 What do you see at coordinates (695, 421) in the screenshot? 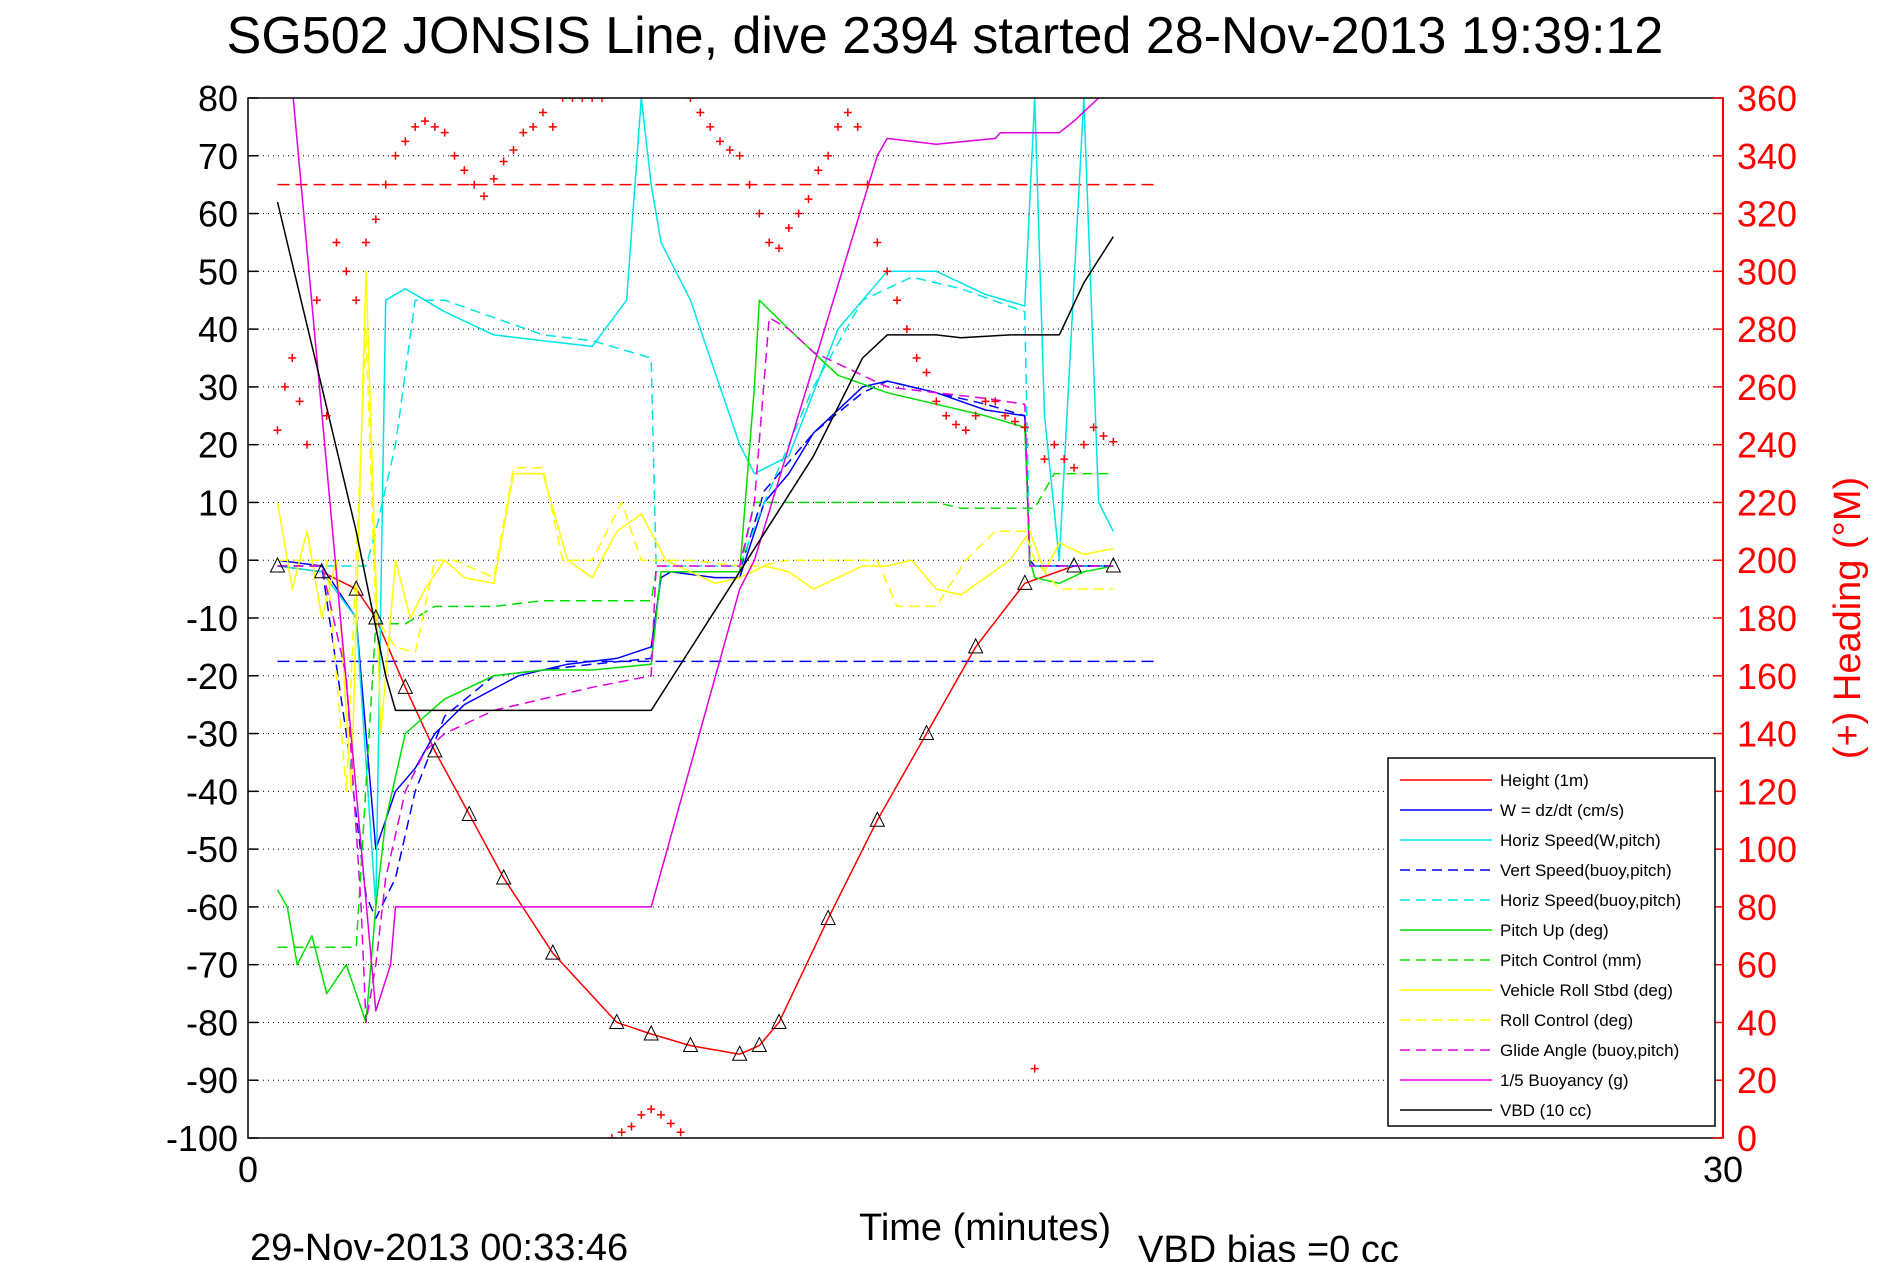
I see `series-line-horiz_speed_model` at bounding box center [695, 421].